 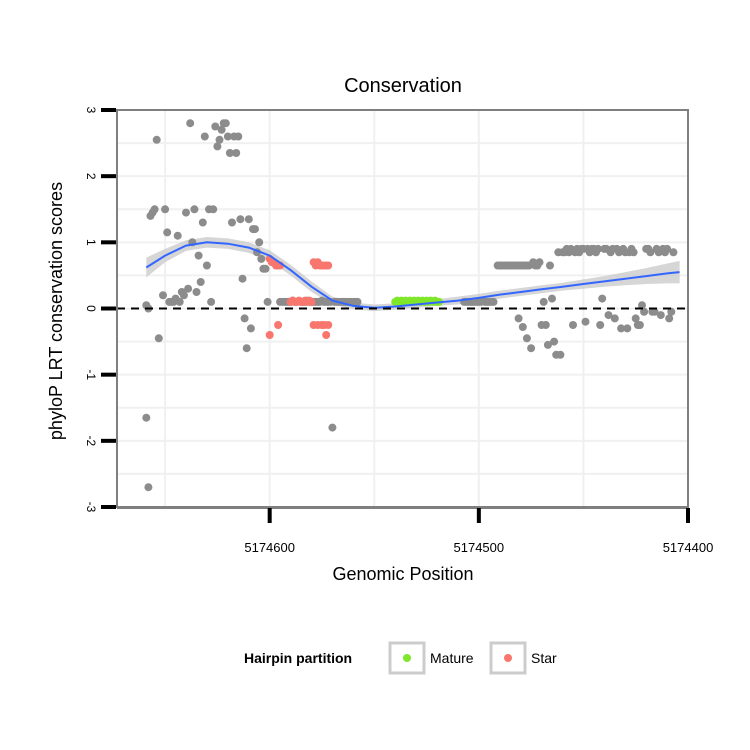 I want to click on y-tick-label: 2, so click(x=91, y=176).